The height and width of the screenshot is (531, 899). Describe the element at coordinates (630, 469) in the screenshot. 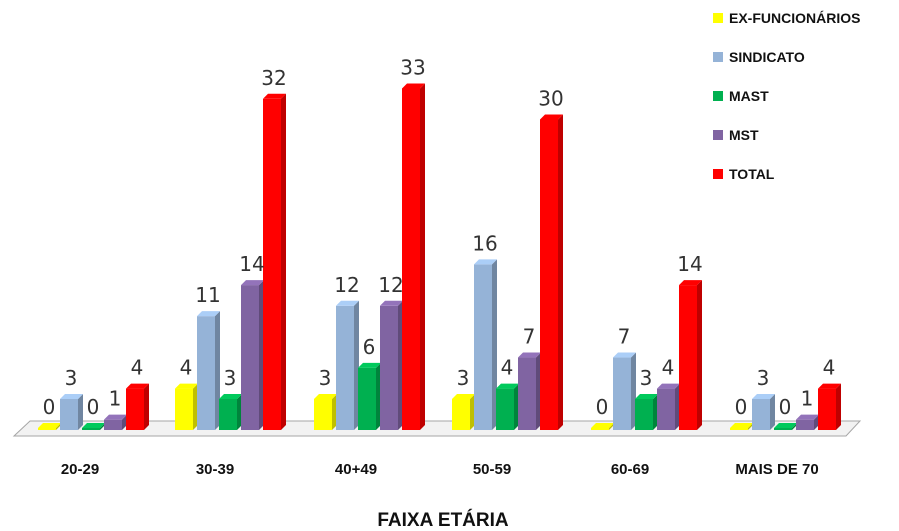

I see `category-label-60-69: 60-69` at that location.